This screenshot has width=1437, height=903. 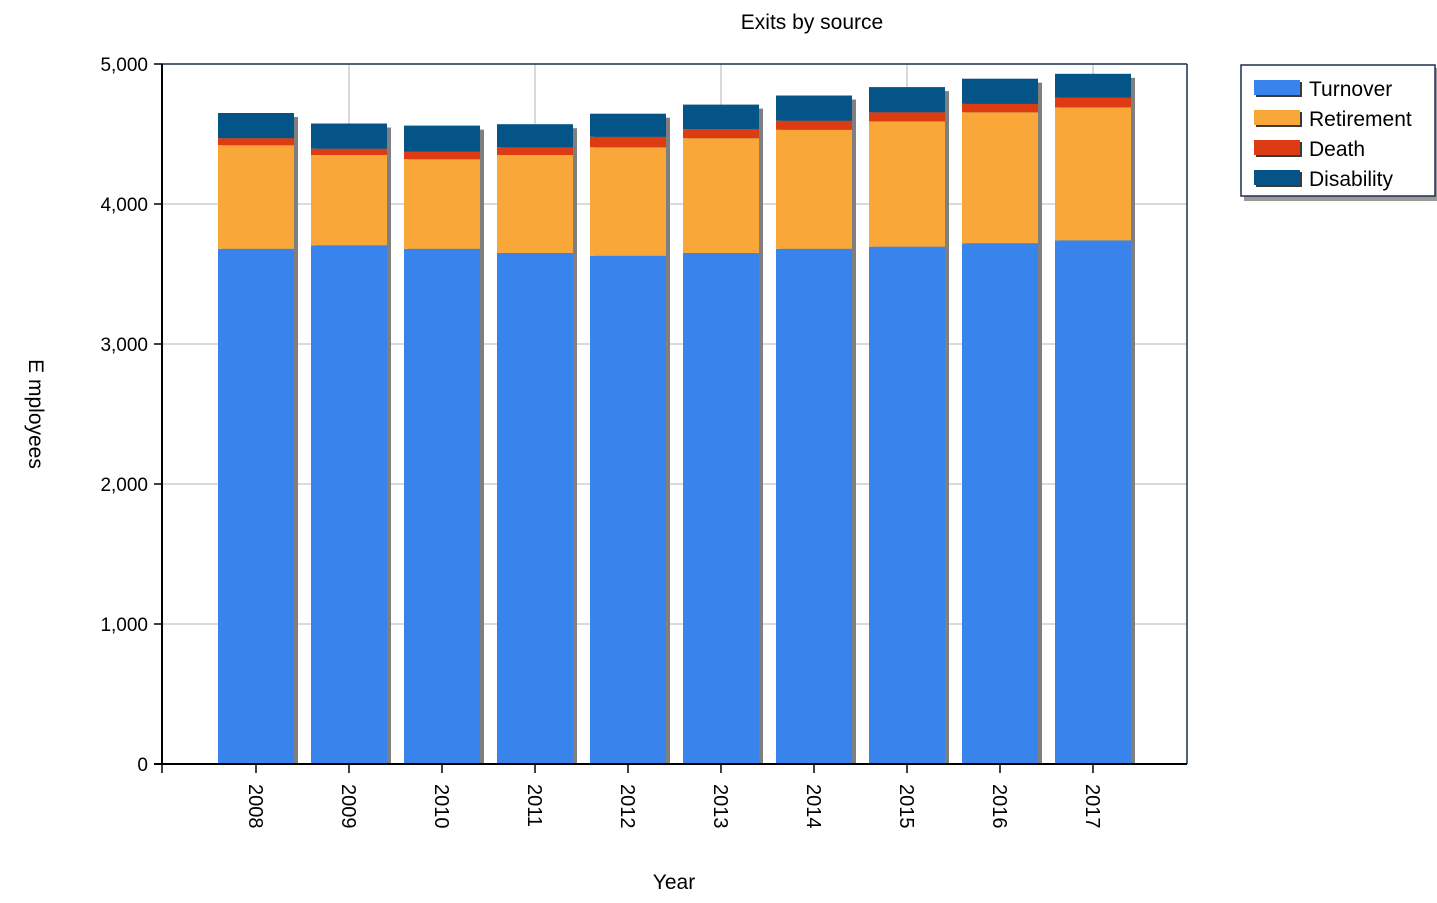 What do you see at coordinates (999, 806) in the screenshot?
I see `x-tick-label: 2016` at bounding box center [999, 806].